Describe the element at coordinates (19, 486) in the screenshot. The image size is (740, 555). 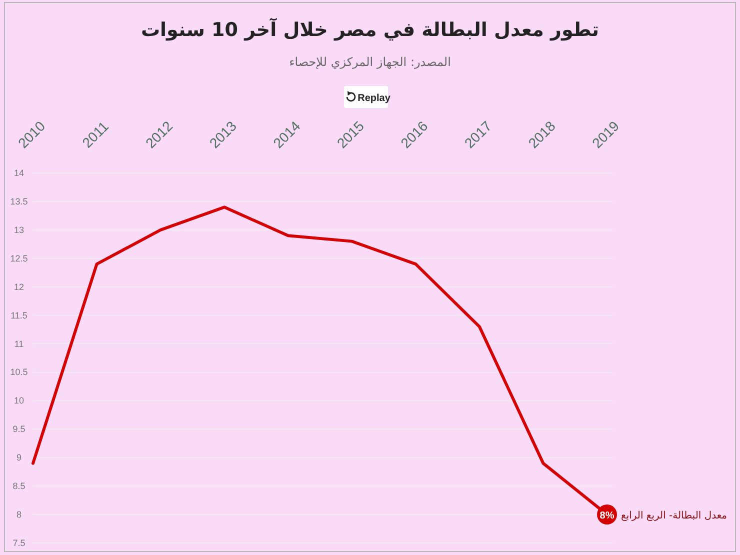
I see `y-tick-label: 8.5` at that location.